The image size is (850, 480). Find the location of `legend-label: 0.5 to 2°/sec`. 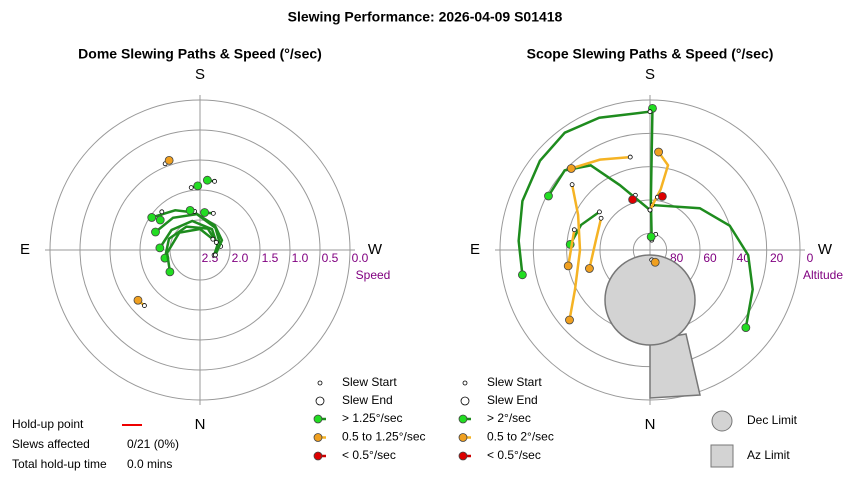

legend-label: 0.5 to 2°/sec is located at coordinates (520, 437).